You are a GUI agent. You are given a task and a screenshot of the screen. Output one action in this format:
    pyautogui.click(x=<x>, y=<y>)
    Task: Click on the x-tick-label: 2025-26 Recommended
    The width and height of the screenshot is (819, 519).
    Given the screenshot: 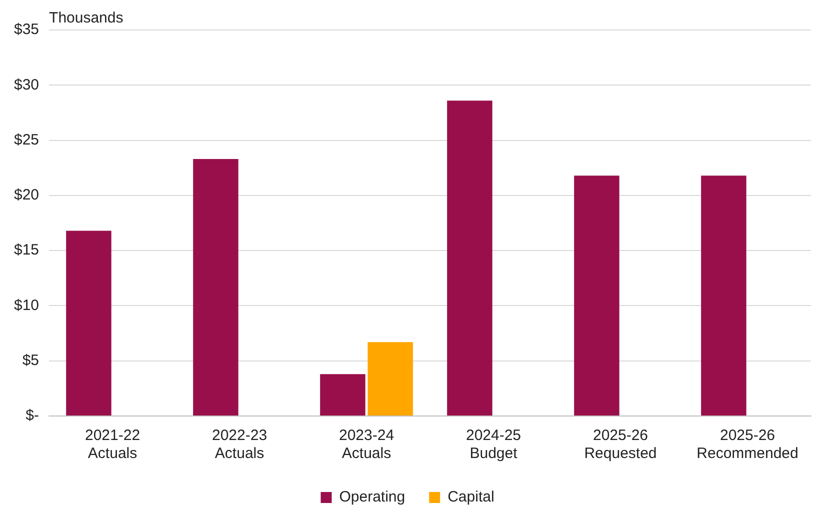 What is the action you would take?
    pyautogui.click(x=747, y=444)
    